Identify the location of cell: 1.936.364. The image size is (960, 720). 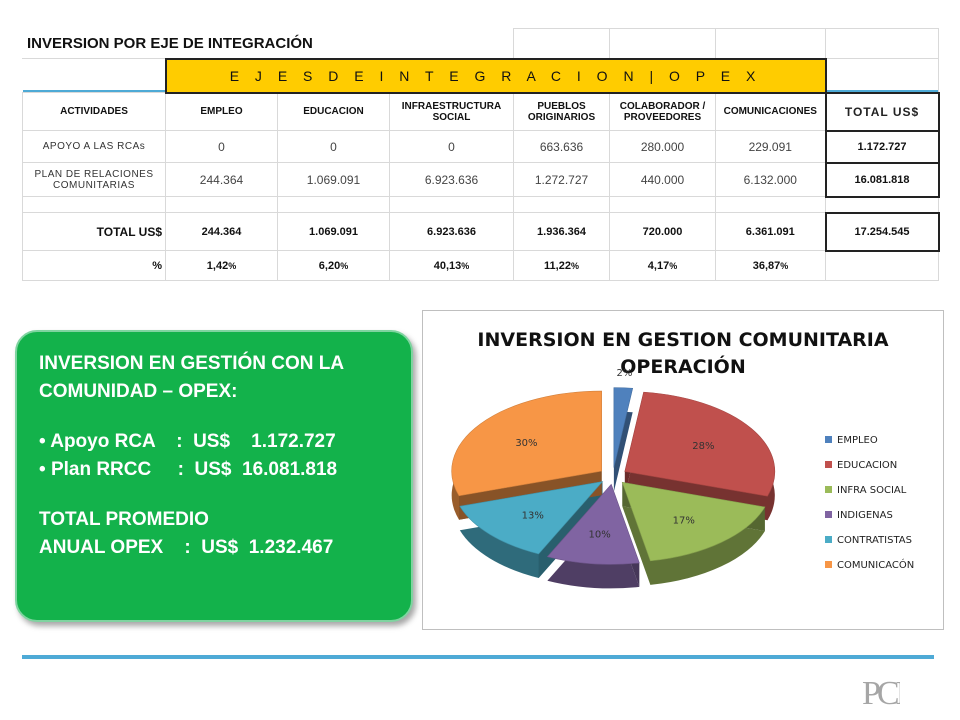
(562, 231).